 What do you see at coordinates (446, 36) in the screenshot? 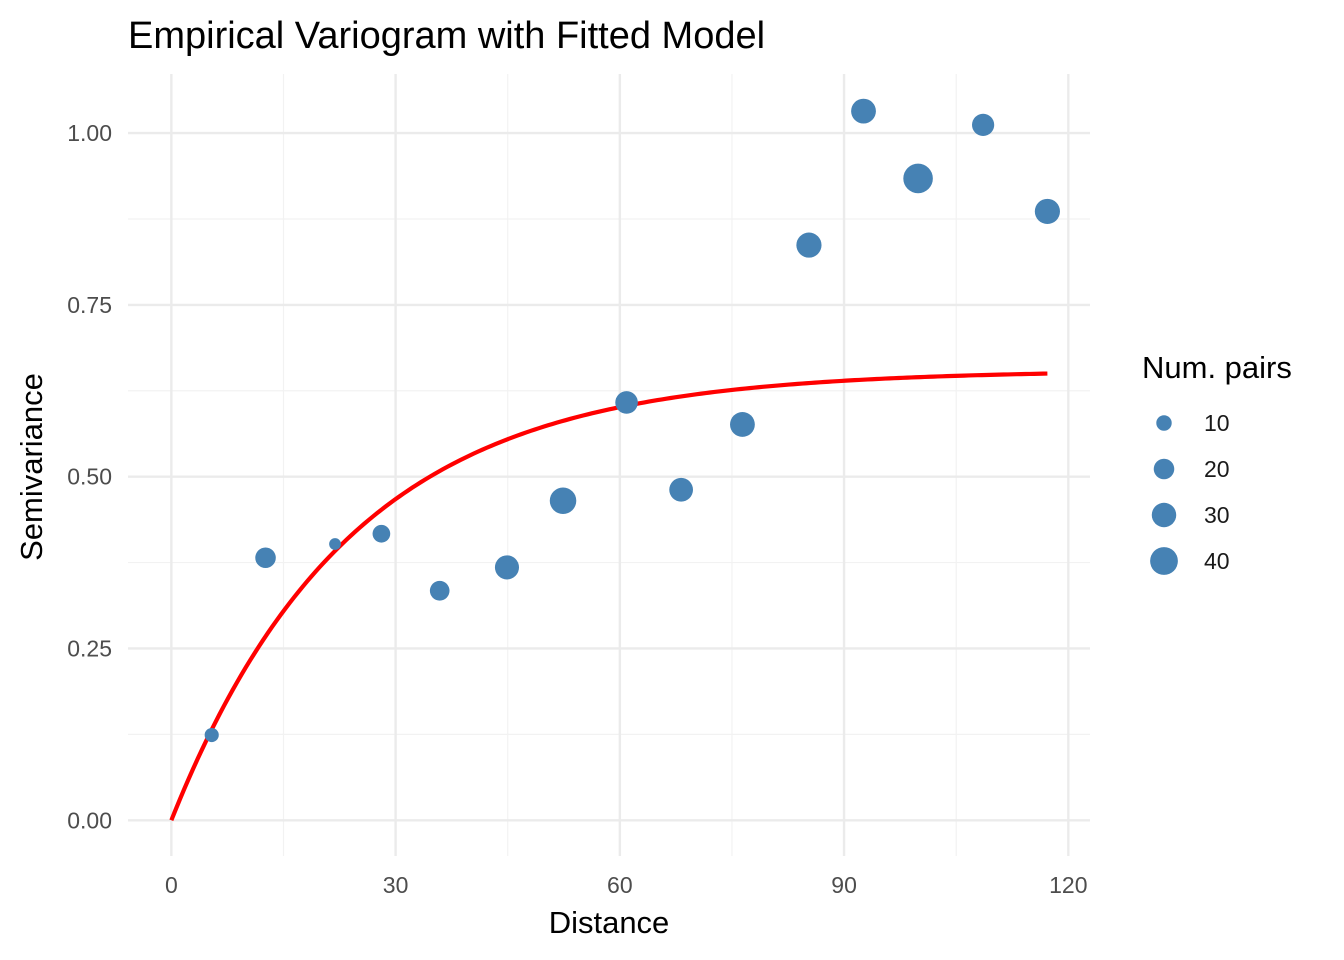
I see `chart-title: Empirical Variogram with Fitted Model` at bounding box center [446, 36].